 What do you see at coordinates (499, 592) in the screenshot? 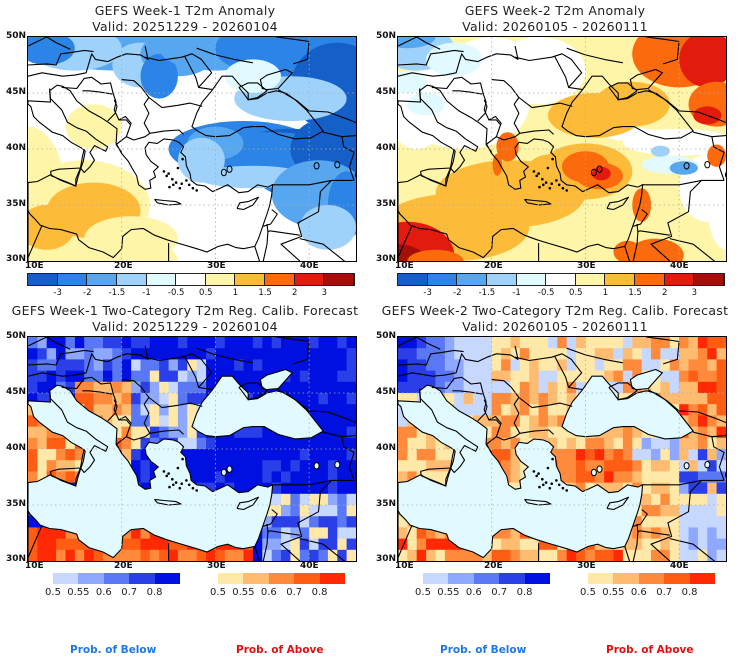
I see `colorbar-tick-label: 0.7` at bounding box center [499, 592].